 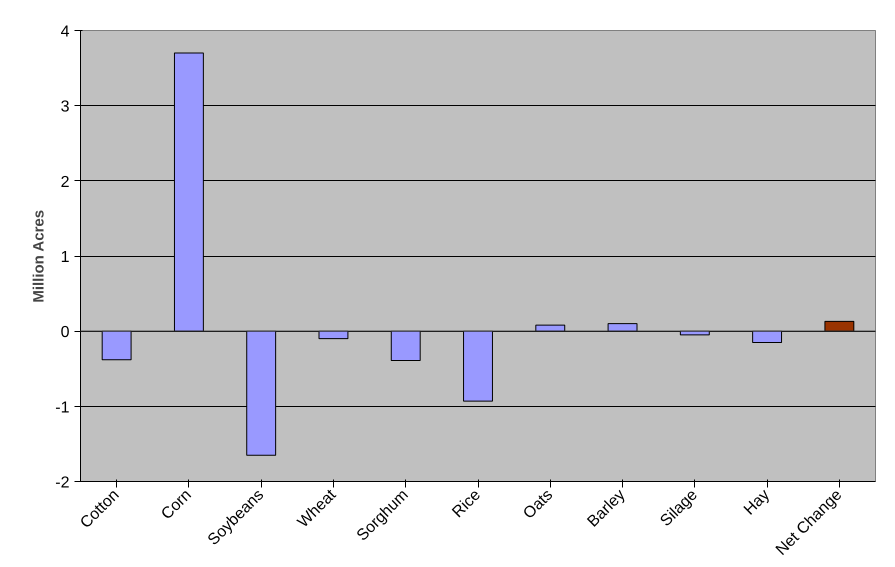 I want to click on y-tick-label: -1, so click(x=62, y=407).